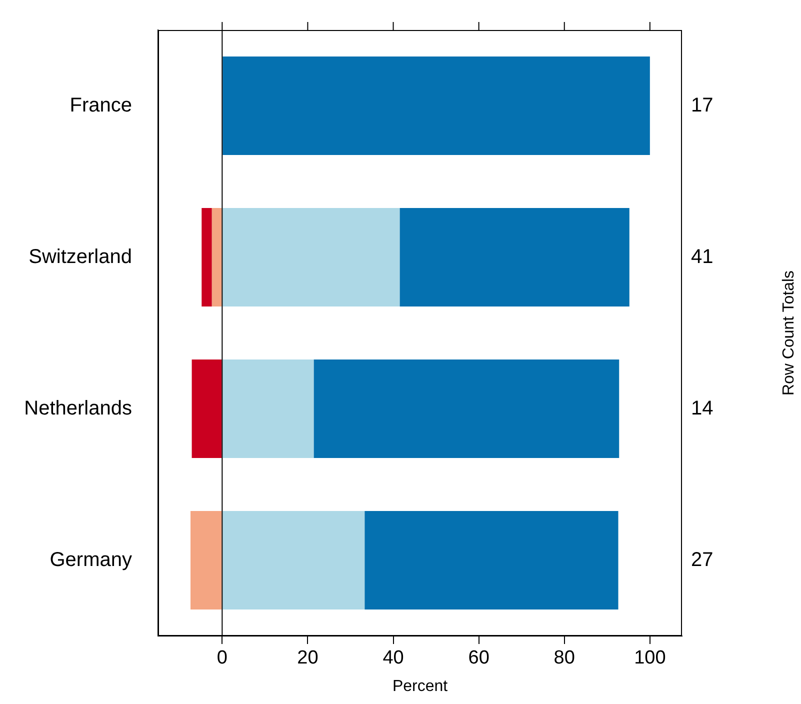  What do you see at coordinates (393, 658) in the screenshot?
I see `x-tick-label: 40` at bounding box center [393, 658].